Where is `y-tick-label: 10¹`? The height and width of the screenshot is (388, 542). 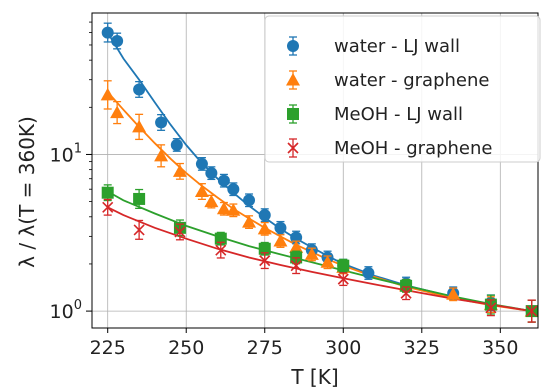 y-tick-label: 10¹ is located at coordinates (66, 153).